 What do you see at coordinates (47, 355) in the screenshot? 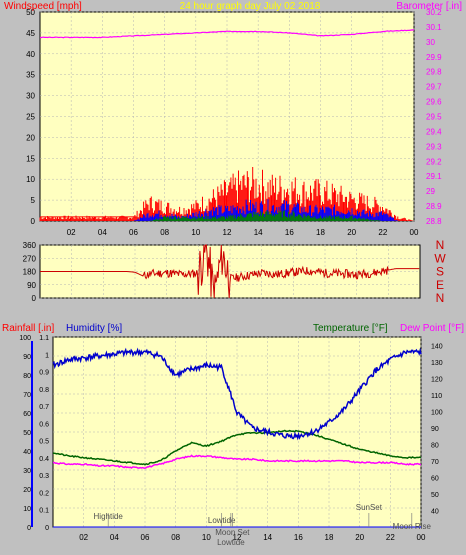
I see `rain-tick-label: 1` at bounding box center [47, 355].